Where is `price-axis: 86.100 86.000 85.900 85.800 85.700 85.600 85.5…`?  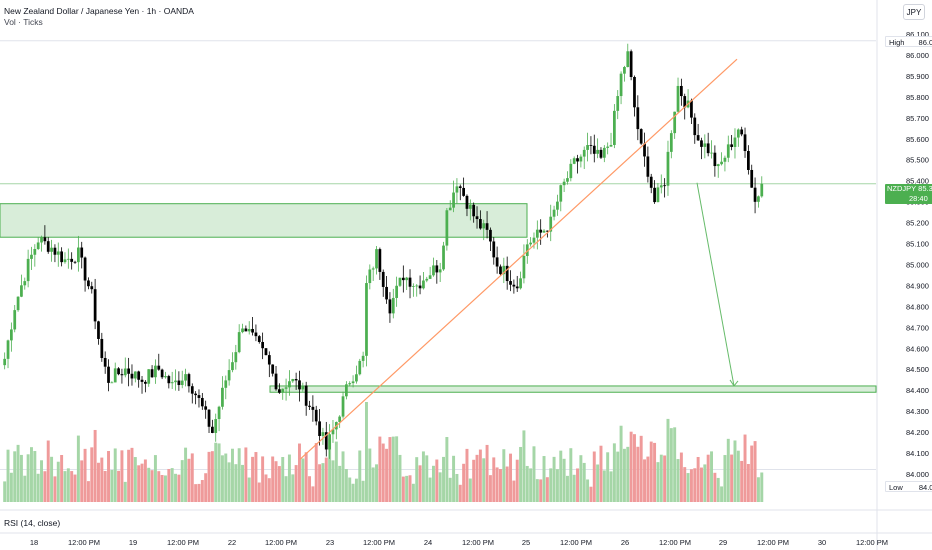 price-axis: 86.100 86.000 85.900 85.800 85.700 85.600 85.5… is located at coordinates (917, 254).